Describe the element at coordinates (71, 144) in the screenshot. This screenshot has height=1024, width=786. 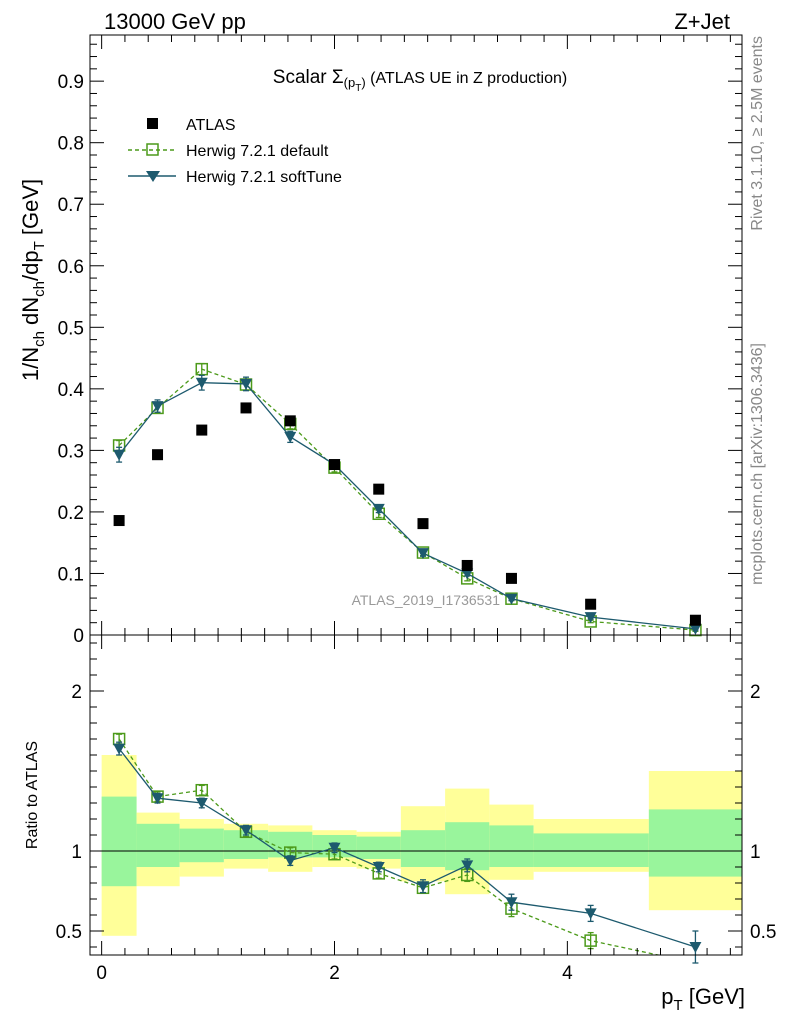
I see `main-ytick-label: 0.8` at that location.